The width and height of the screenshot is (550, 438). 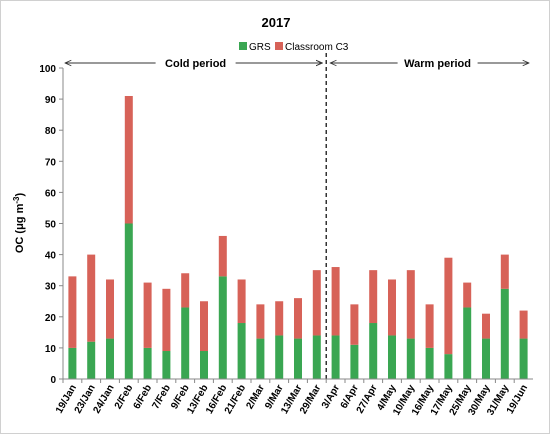 I want to click on x-tick-label: 3/Apr, so click(x=331, y=397).